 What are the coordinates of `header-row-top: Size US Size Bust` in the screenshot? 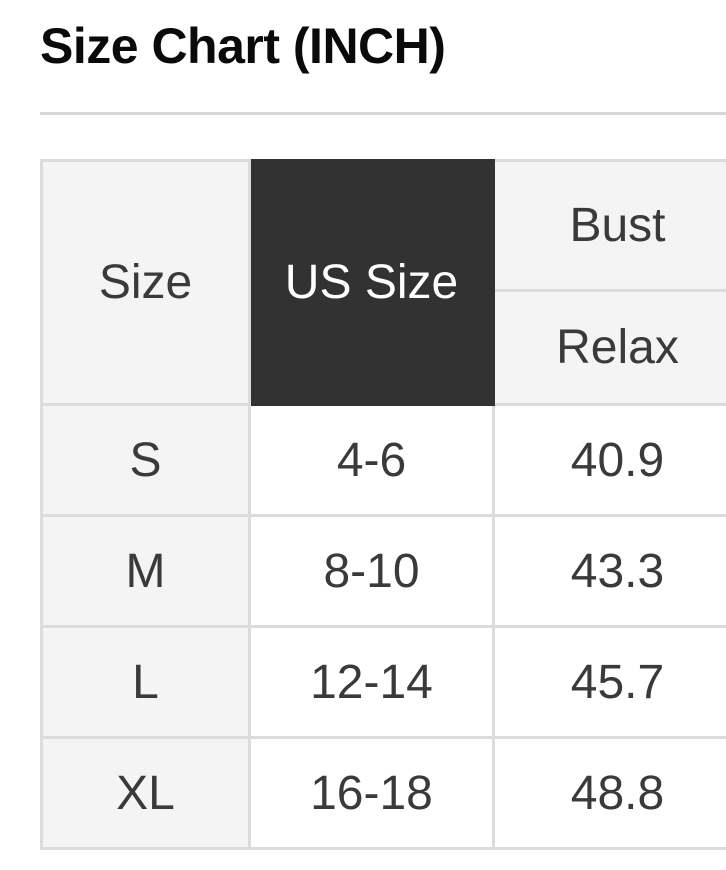 It's located at (384, 226).